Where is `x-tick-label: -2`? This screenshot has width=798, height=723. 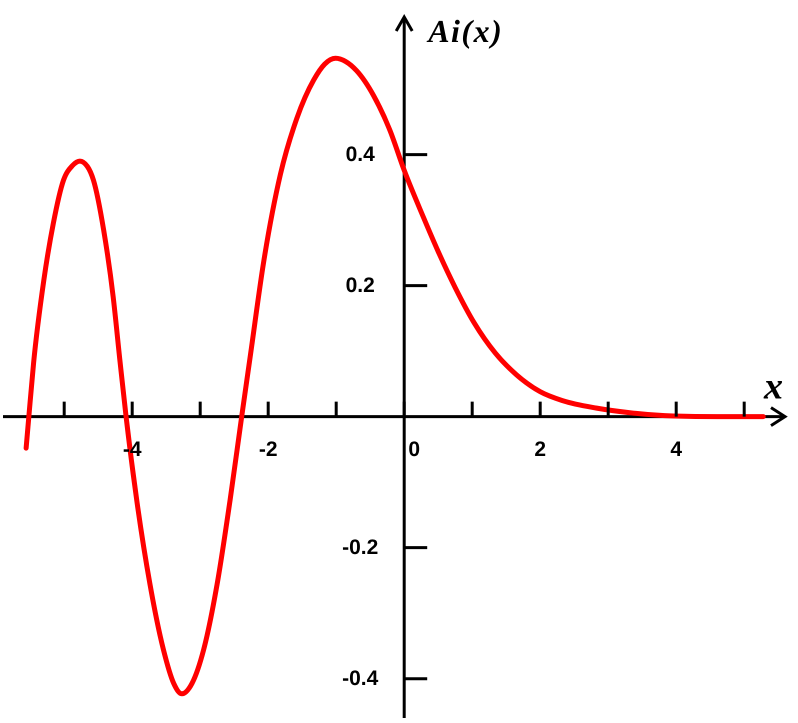 x-tick-label: -2 is located at coordinates (268, 450).